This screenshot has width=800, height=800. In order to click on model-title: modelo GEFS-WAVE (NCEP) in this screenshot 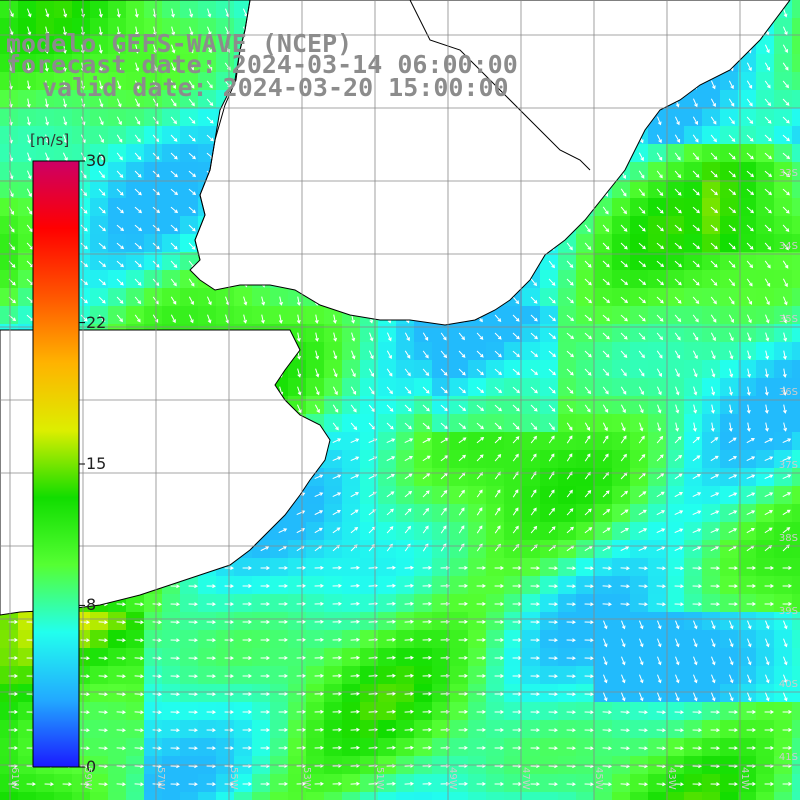, I will do `click(179, 43)`.